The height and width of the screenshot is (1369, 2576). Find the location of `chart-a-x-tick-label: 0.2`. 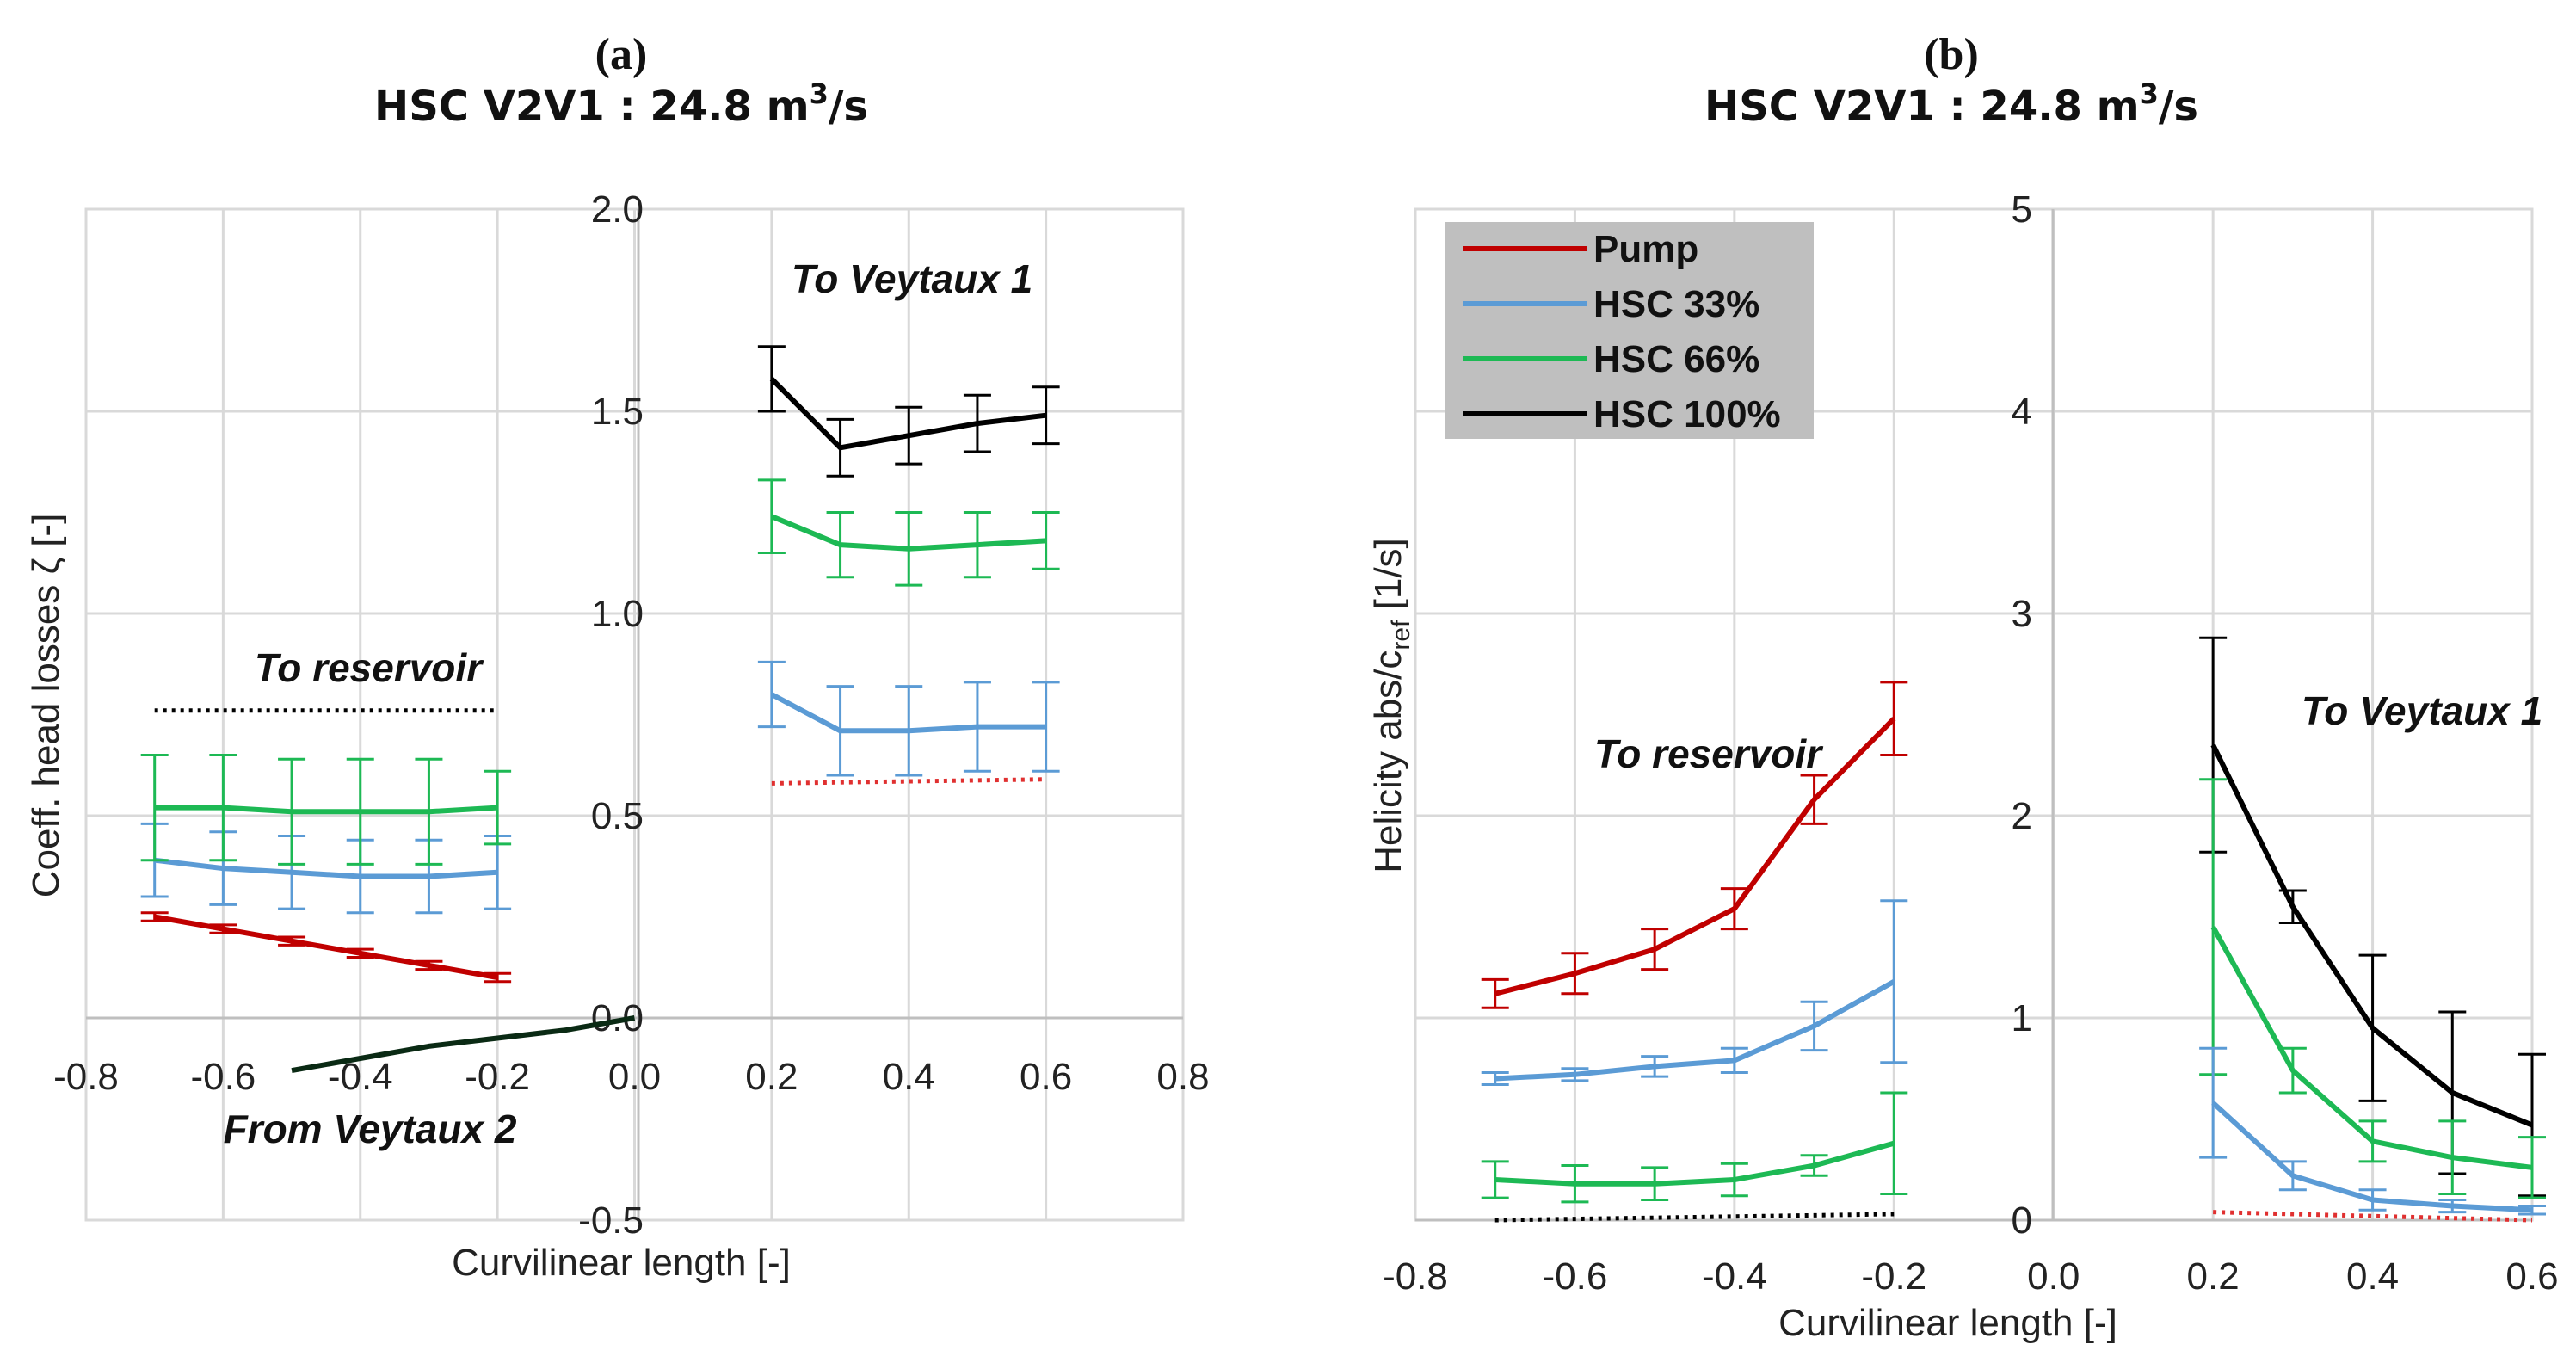

chart-a-x-tick-label: 0.2 is located at coordinates (771, 1077).